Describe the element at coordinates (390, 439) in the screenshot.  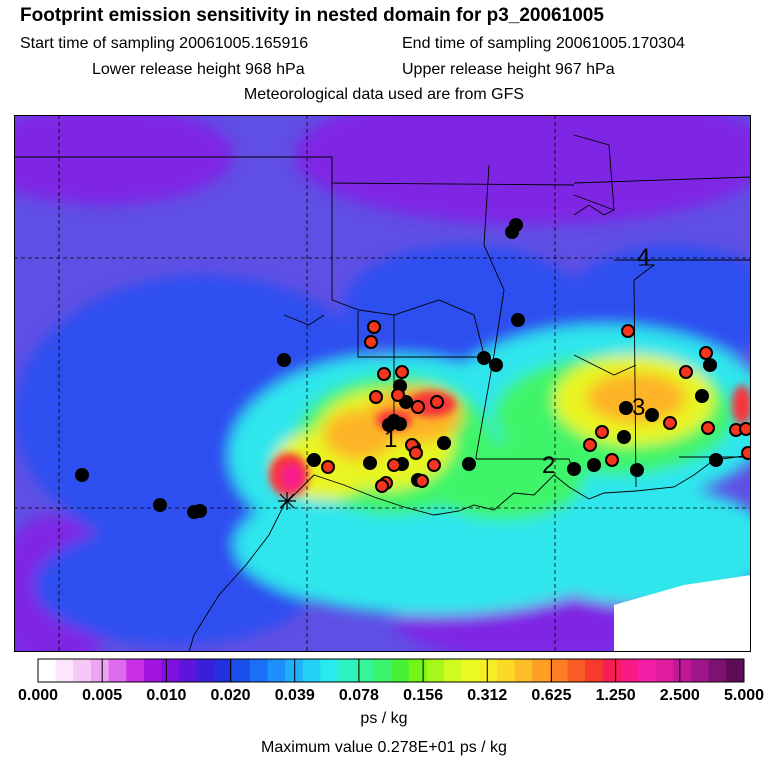
I see `trajectory-label-1: 1` at that location.